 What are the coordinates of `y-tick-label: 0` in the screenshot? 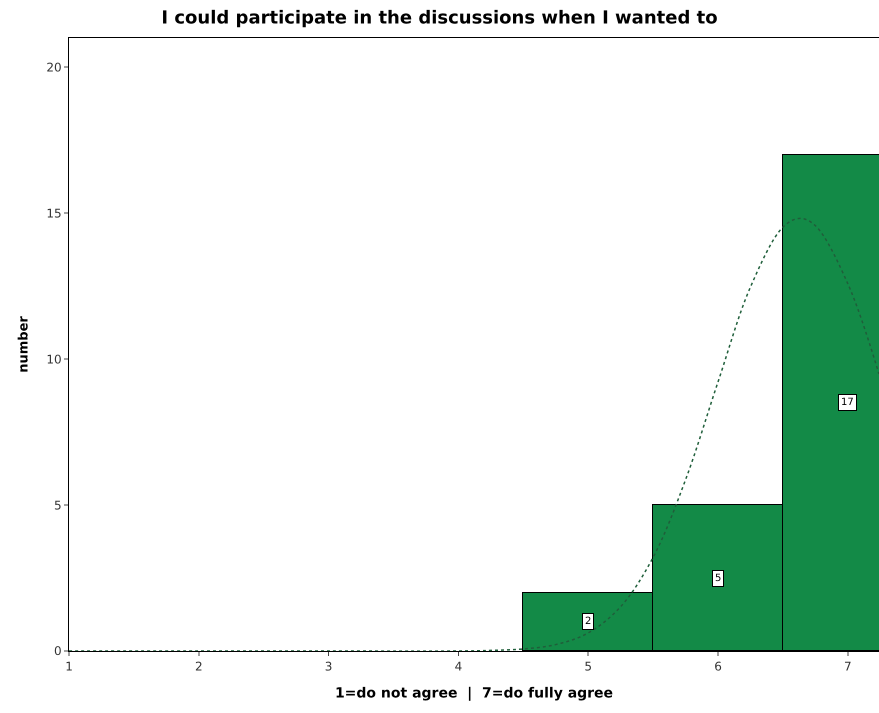 It's located at (58, 651).